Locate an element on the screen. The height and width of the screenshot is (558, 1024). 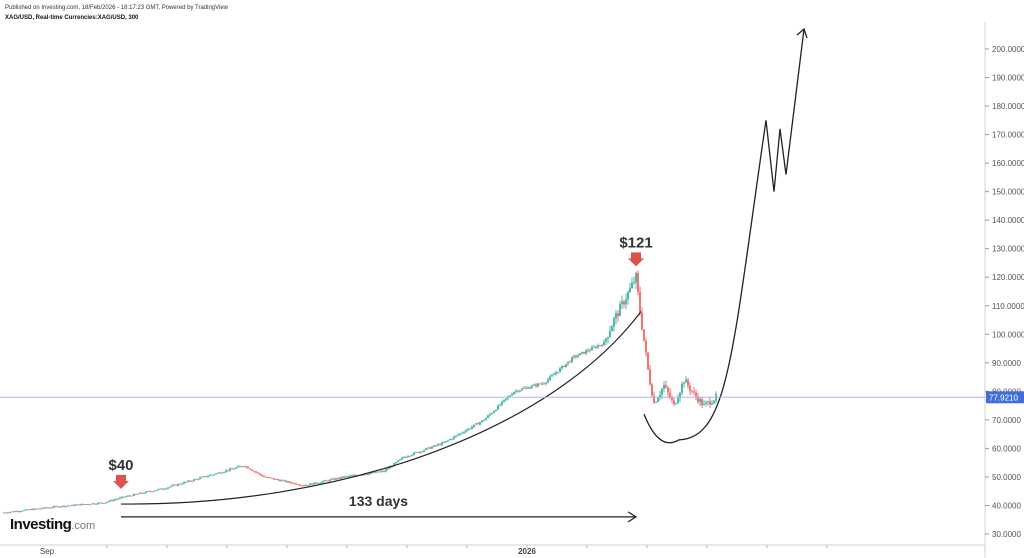
price-tick-label: 180.0000 is located at coordinates (1008, 106).